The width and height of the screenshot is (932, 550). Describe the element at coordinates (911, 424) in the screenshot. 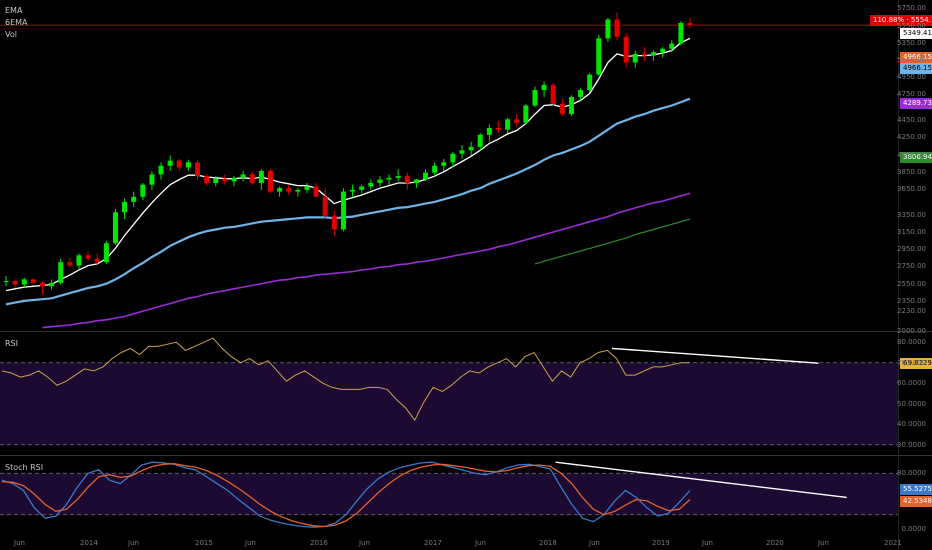

I see `rsi-y-tick: 40.0000` at that location.